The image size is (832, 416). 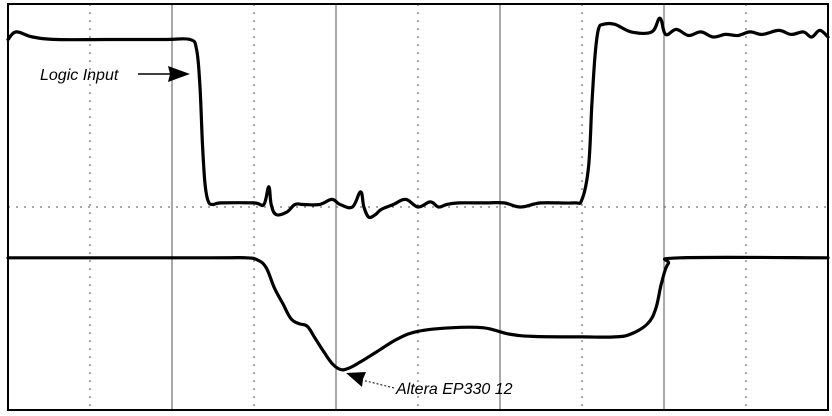 I want to click on altera-arrow-line, so click(x=378, y=384).